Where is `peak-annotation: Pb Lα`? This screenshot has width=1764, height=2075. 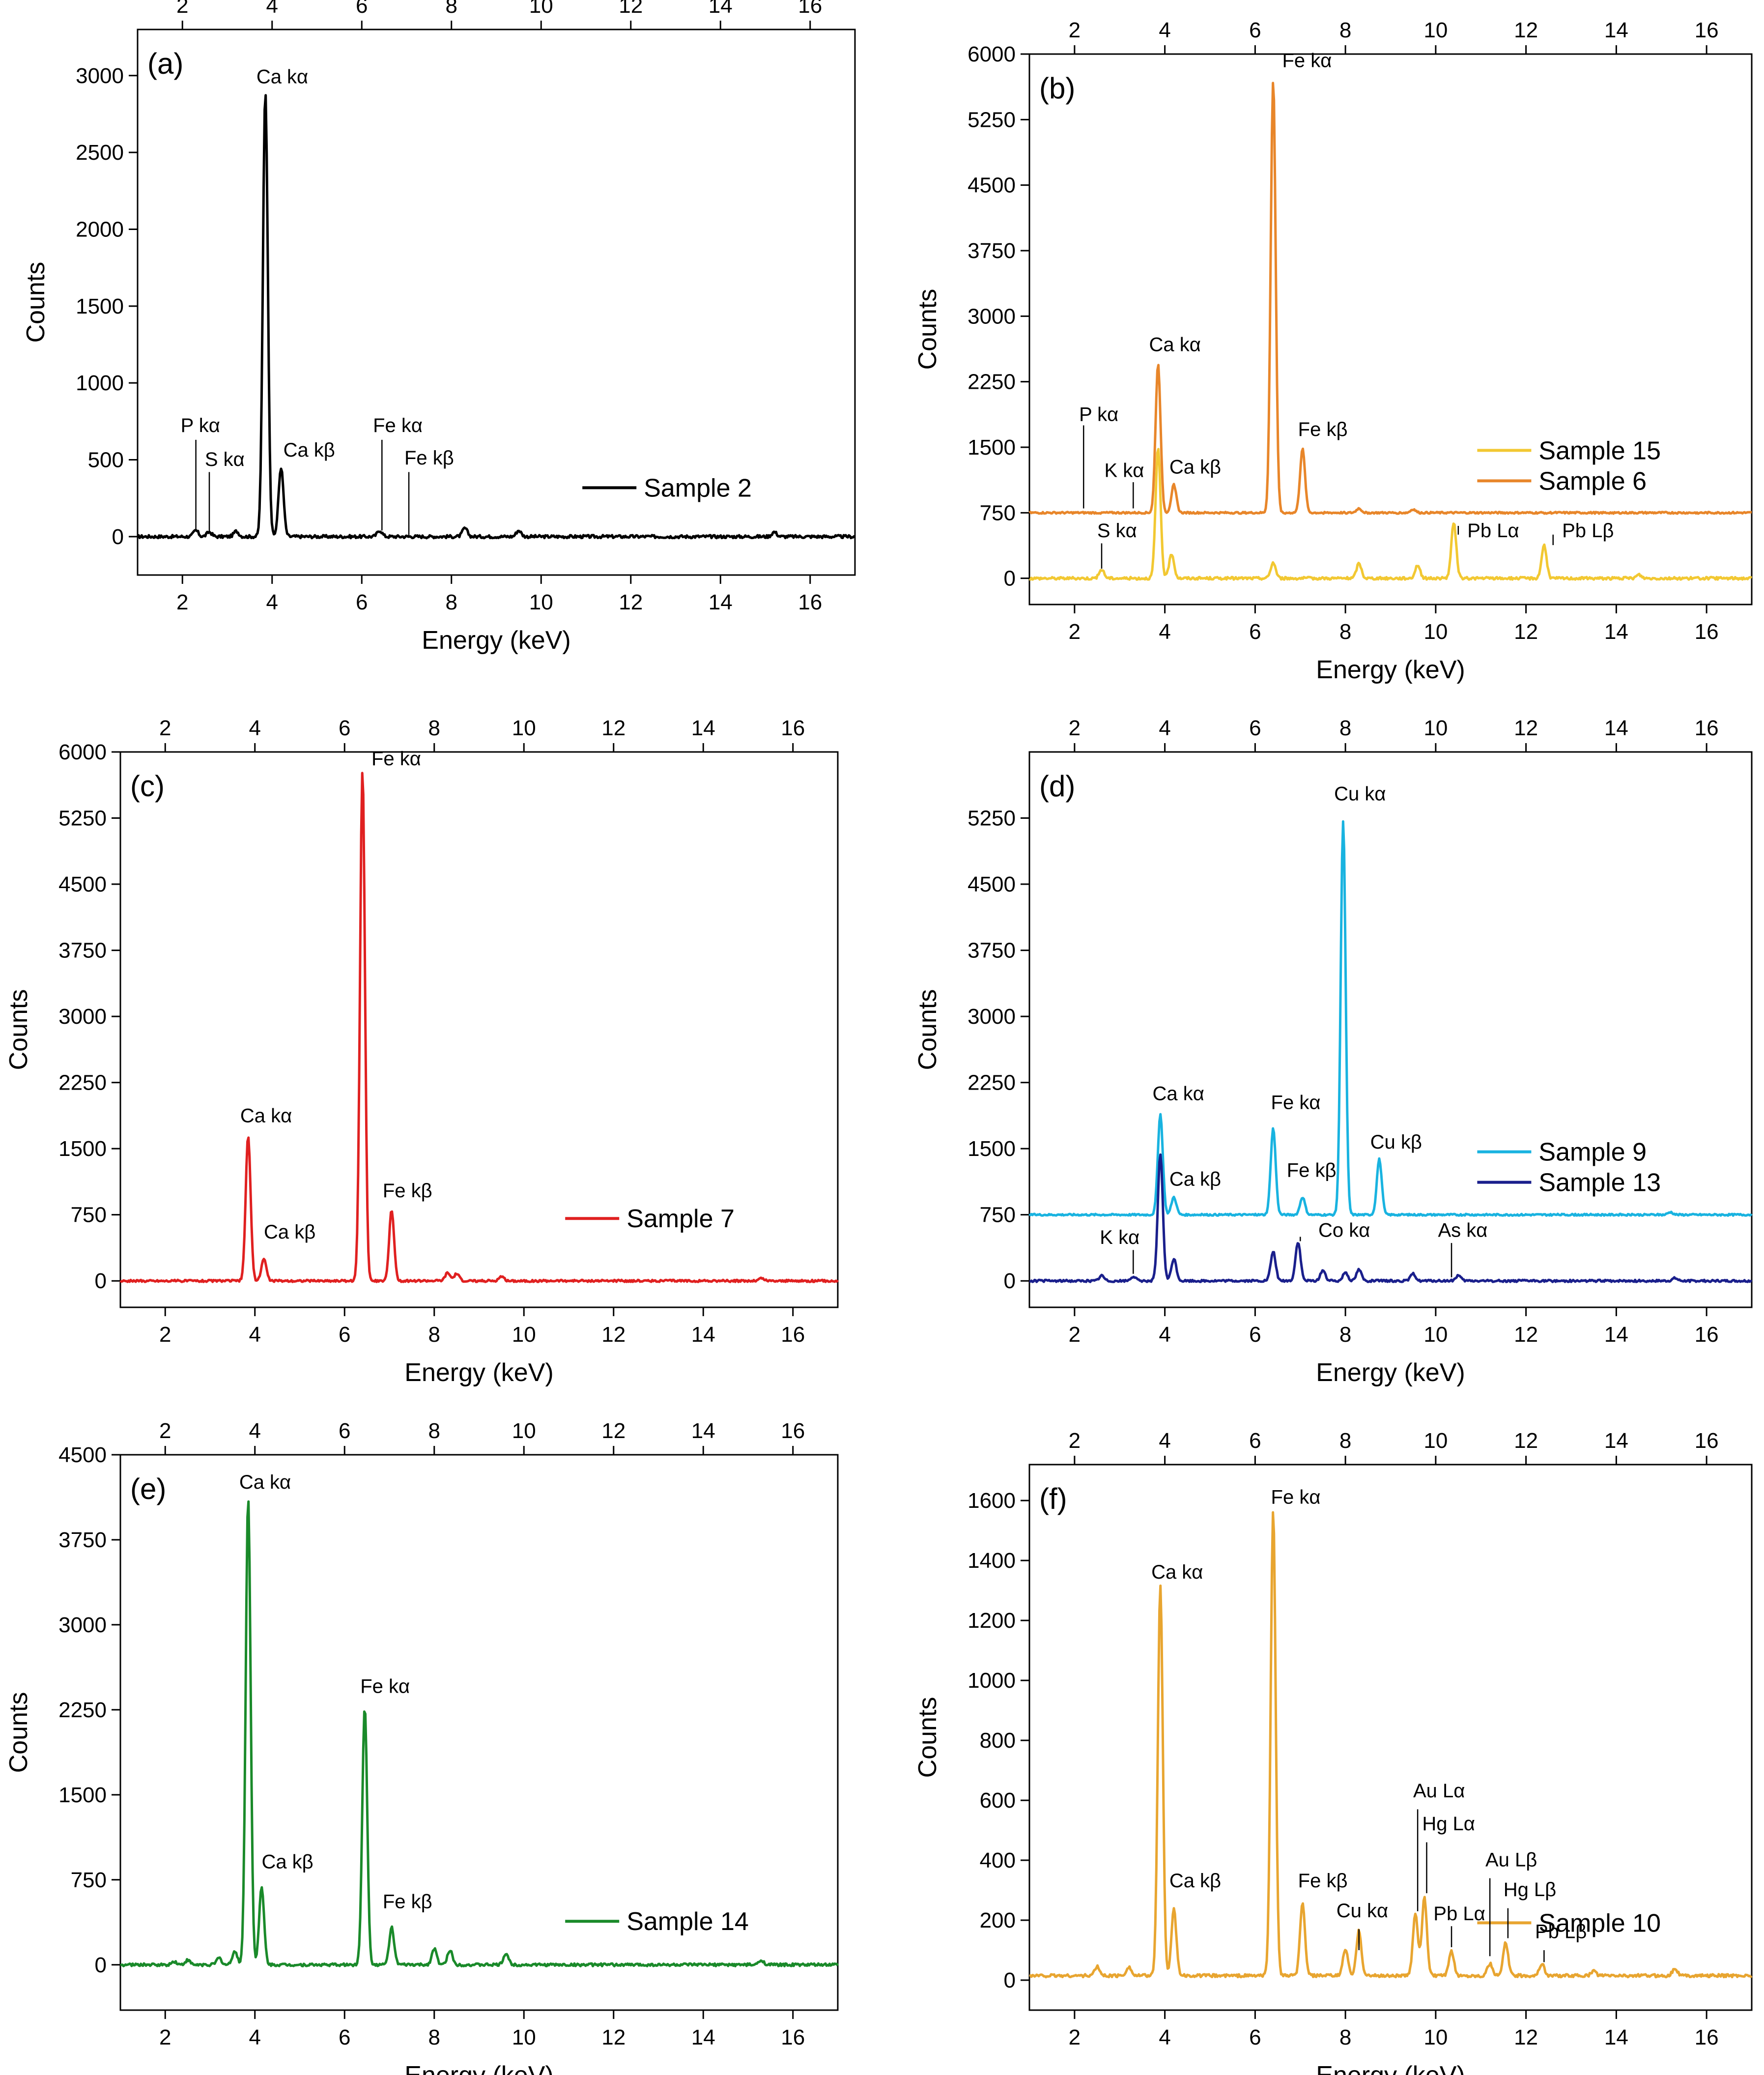
peak-annotation: Pb Lα is located at coordinates (1459, 1914).